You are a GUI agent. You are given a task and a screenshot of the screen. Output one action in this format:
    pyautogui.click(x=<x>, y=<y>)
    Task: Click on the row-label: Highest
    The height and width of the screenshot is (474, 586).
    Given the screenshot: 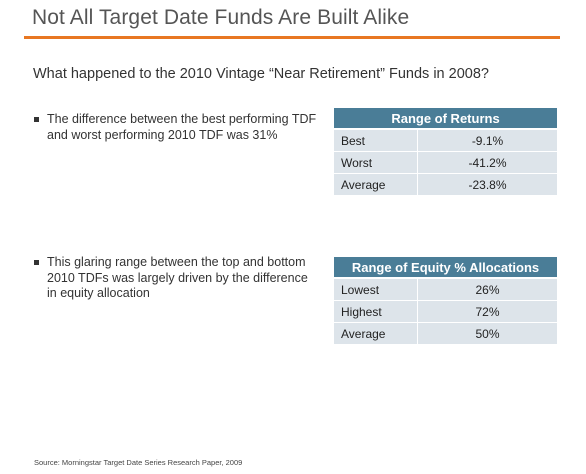 What is the action you would take?
    pyautogui.click(x=376, y=312)
    